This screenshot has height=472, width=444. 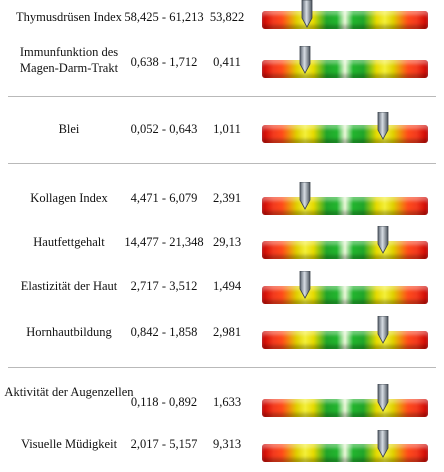 I want to click on reference-range: 2,017 - 5,157, so click(x=164, y=444).